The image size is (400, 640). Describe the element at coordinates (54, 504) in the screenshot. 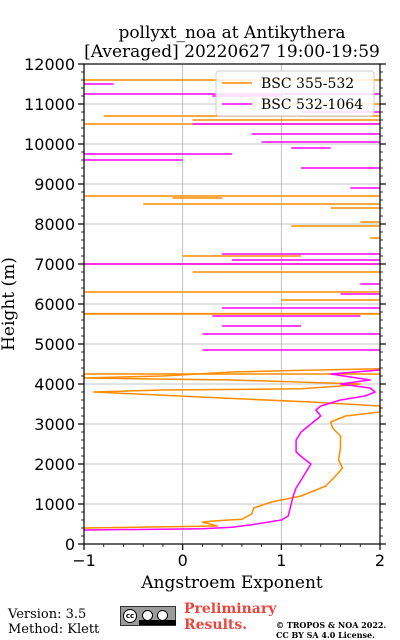

I see `y-tick-label-1: 1000` at that location.